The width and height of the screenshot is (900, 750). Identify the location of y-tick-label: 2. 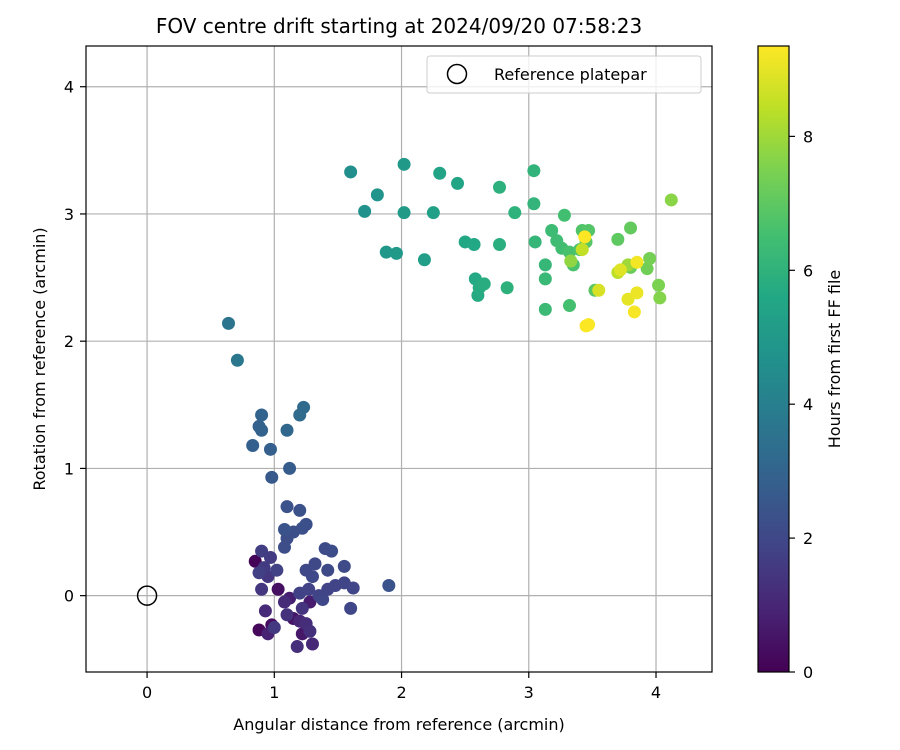
(69, 341).